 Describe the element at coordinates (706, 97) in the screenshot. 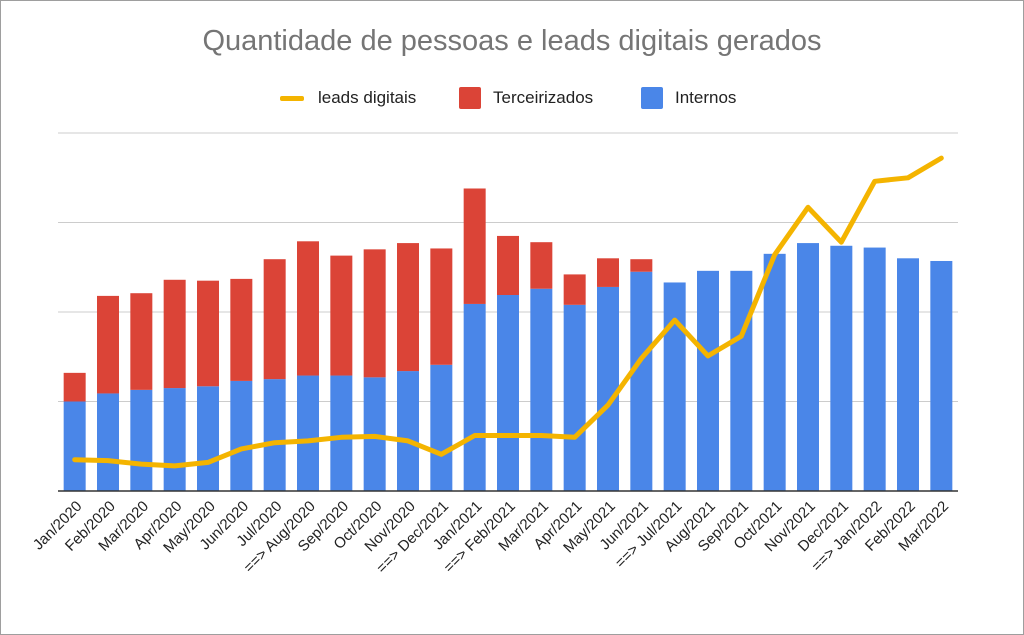

I see `legend-label-internos: Internos` at that location.